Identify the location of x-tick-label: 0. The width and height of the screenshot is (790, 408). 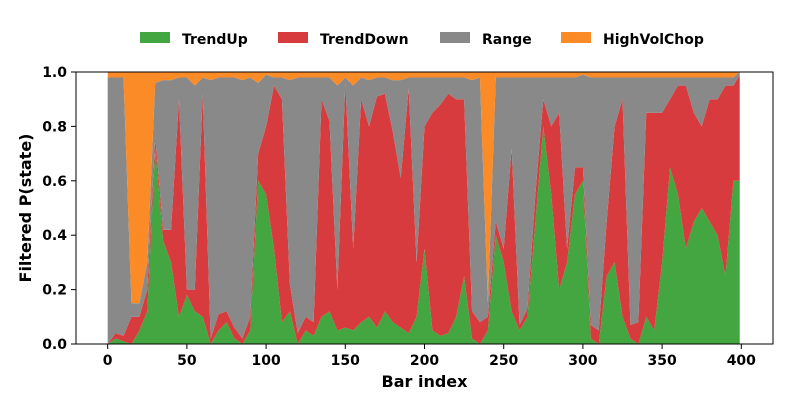
(108, 361).